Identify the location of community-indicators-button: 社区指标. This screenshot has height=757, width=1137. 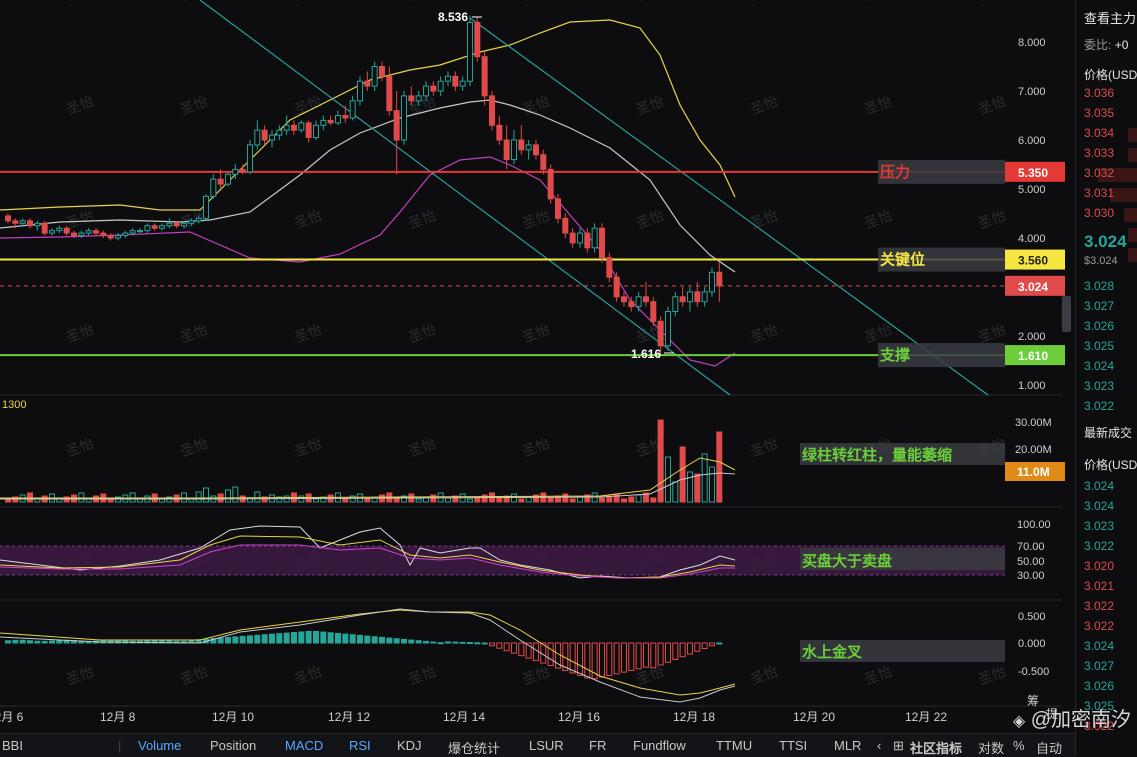
(936, 748).